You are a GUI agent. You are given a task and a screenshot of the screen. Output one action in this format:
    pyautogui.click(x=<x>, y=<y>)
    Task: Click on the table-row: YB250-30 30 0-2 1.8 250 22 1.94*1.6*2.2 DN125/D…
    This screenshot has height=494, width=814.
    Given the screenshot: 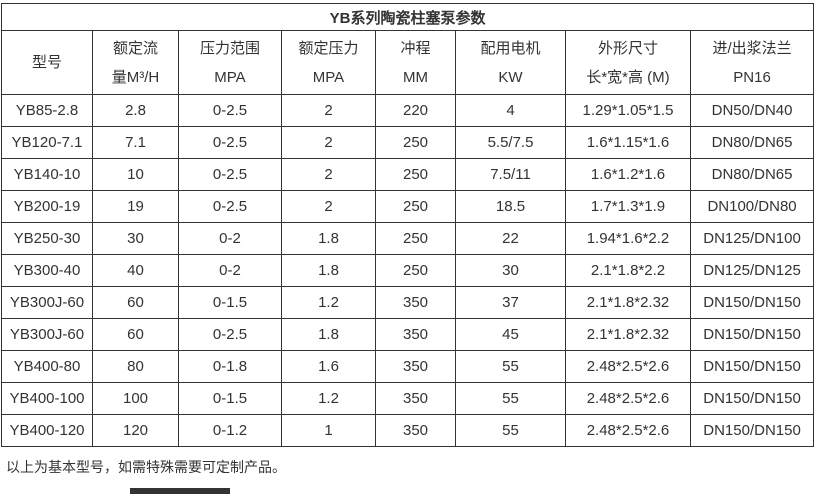 What is the action you would take?
    pyautogui.click(x=407, y=238)
    